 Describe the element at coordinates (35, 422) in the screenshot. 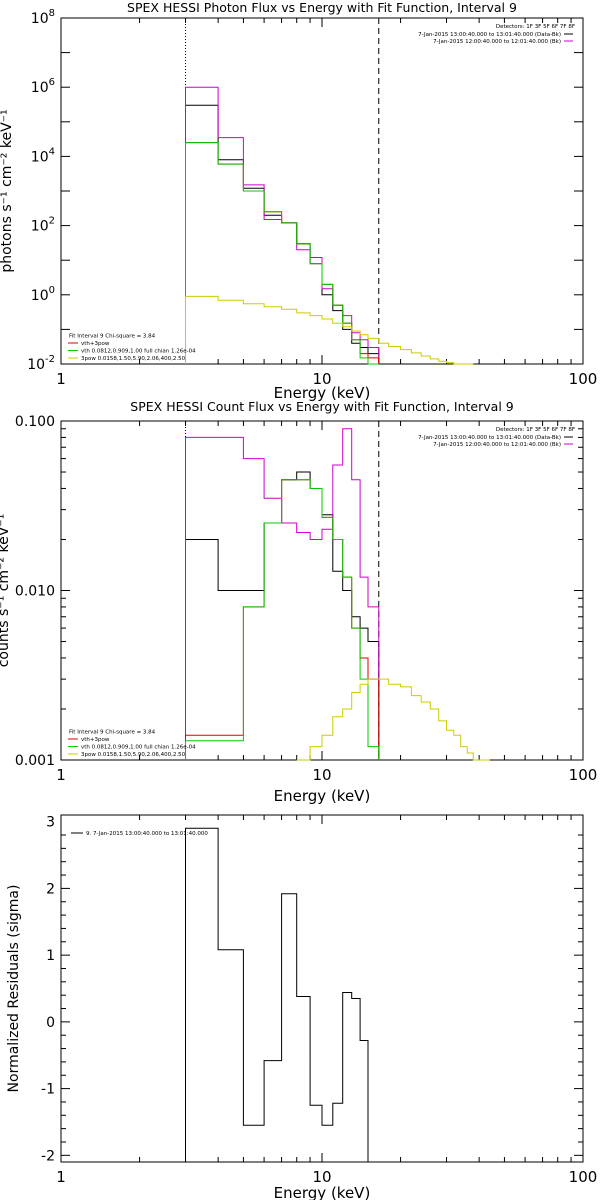

I see `y-tick-label: 0.100` at that location.